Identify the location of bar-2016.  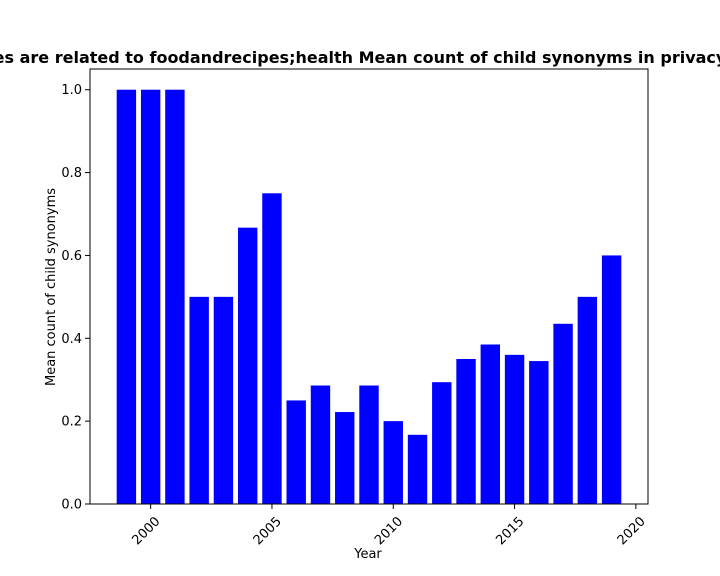
(539, 432).